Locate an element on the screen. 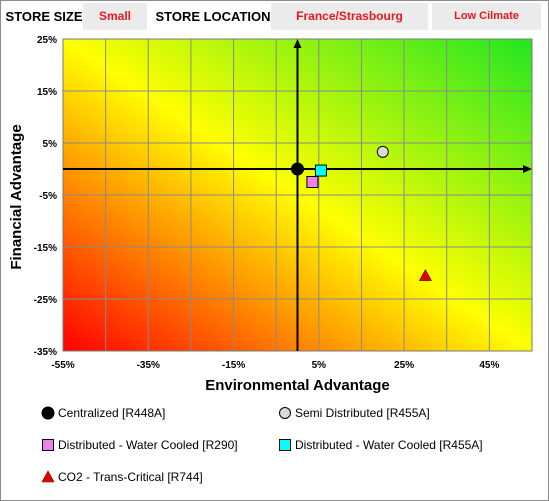 The image size is (549, 501). y-axis-arrow-icon is located at coordinates (297, 43).